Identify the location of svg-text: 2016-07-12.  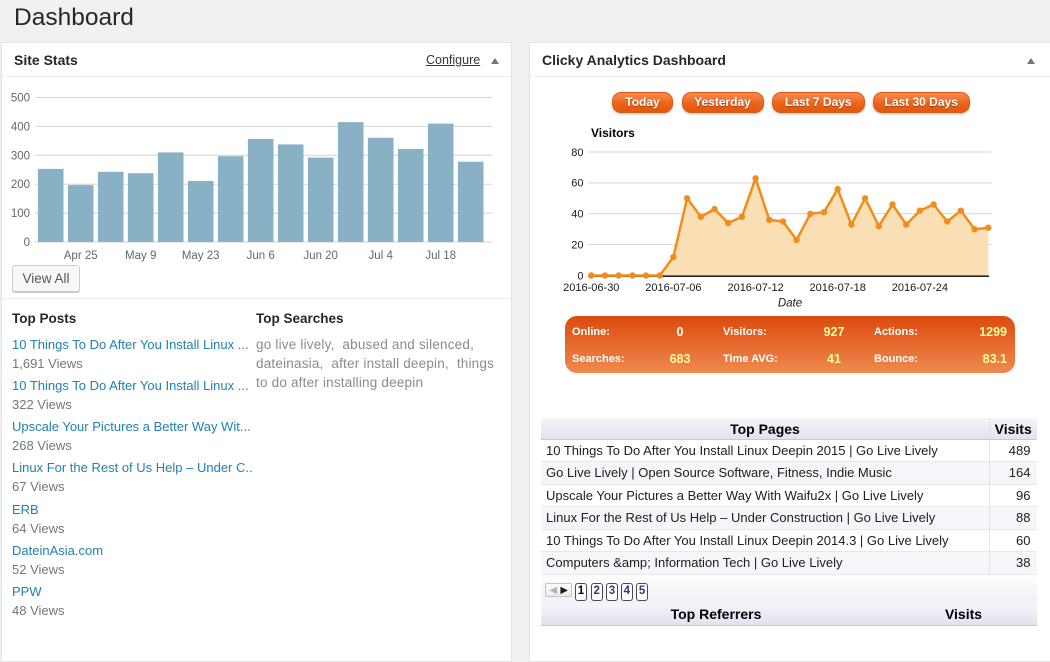
(755, 288).